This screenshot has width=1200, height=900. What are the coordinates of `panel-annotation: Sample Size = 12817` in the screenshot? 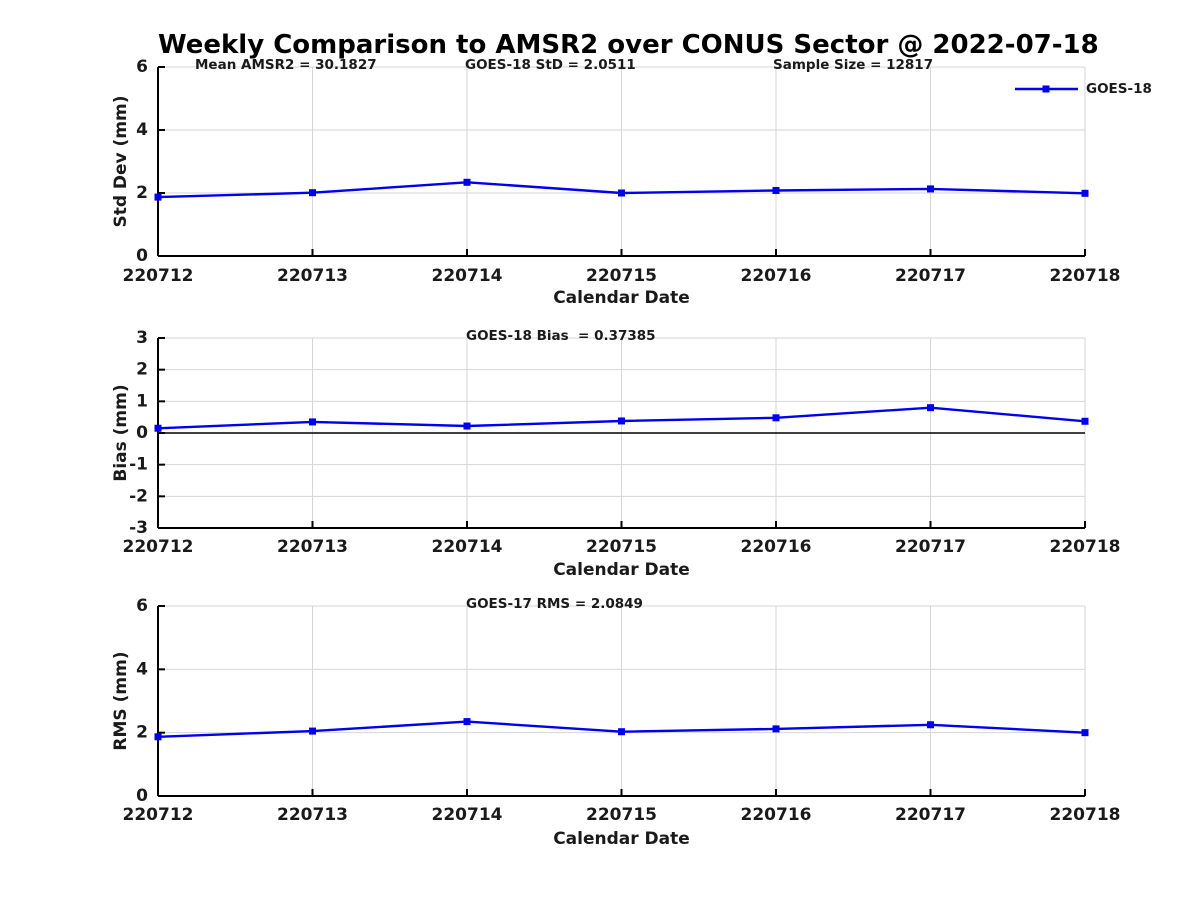 It's located at (853, 65).